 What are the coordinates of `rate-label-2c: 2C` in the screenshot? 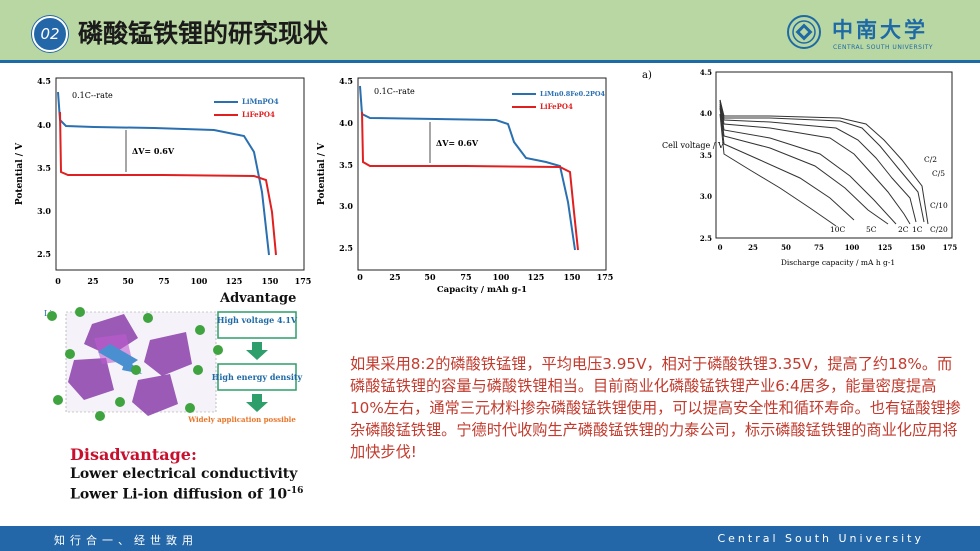 It's located at (903, 229).